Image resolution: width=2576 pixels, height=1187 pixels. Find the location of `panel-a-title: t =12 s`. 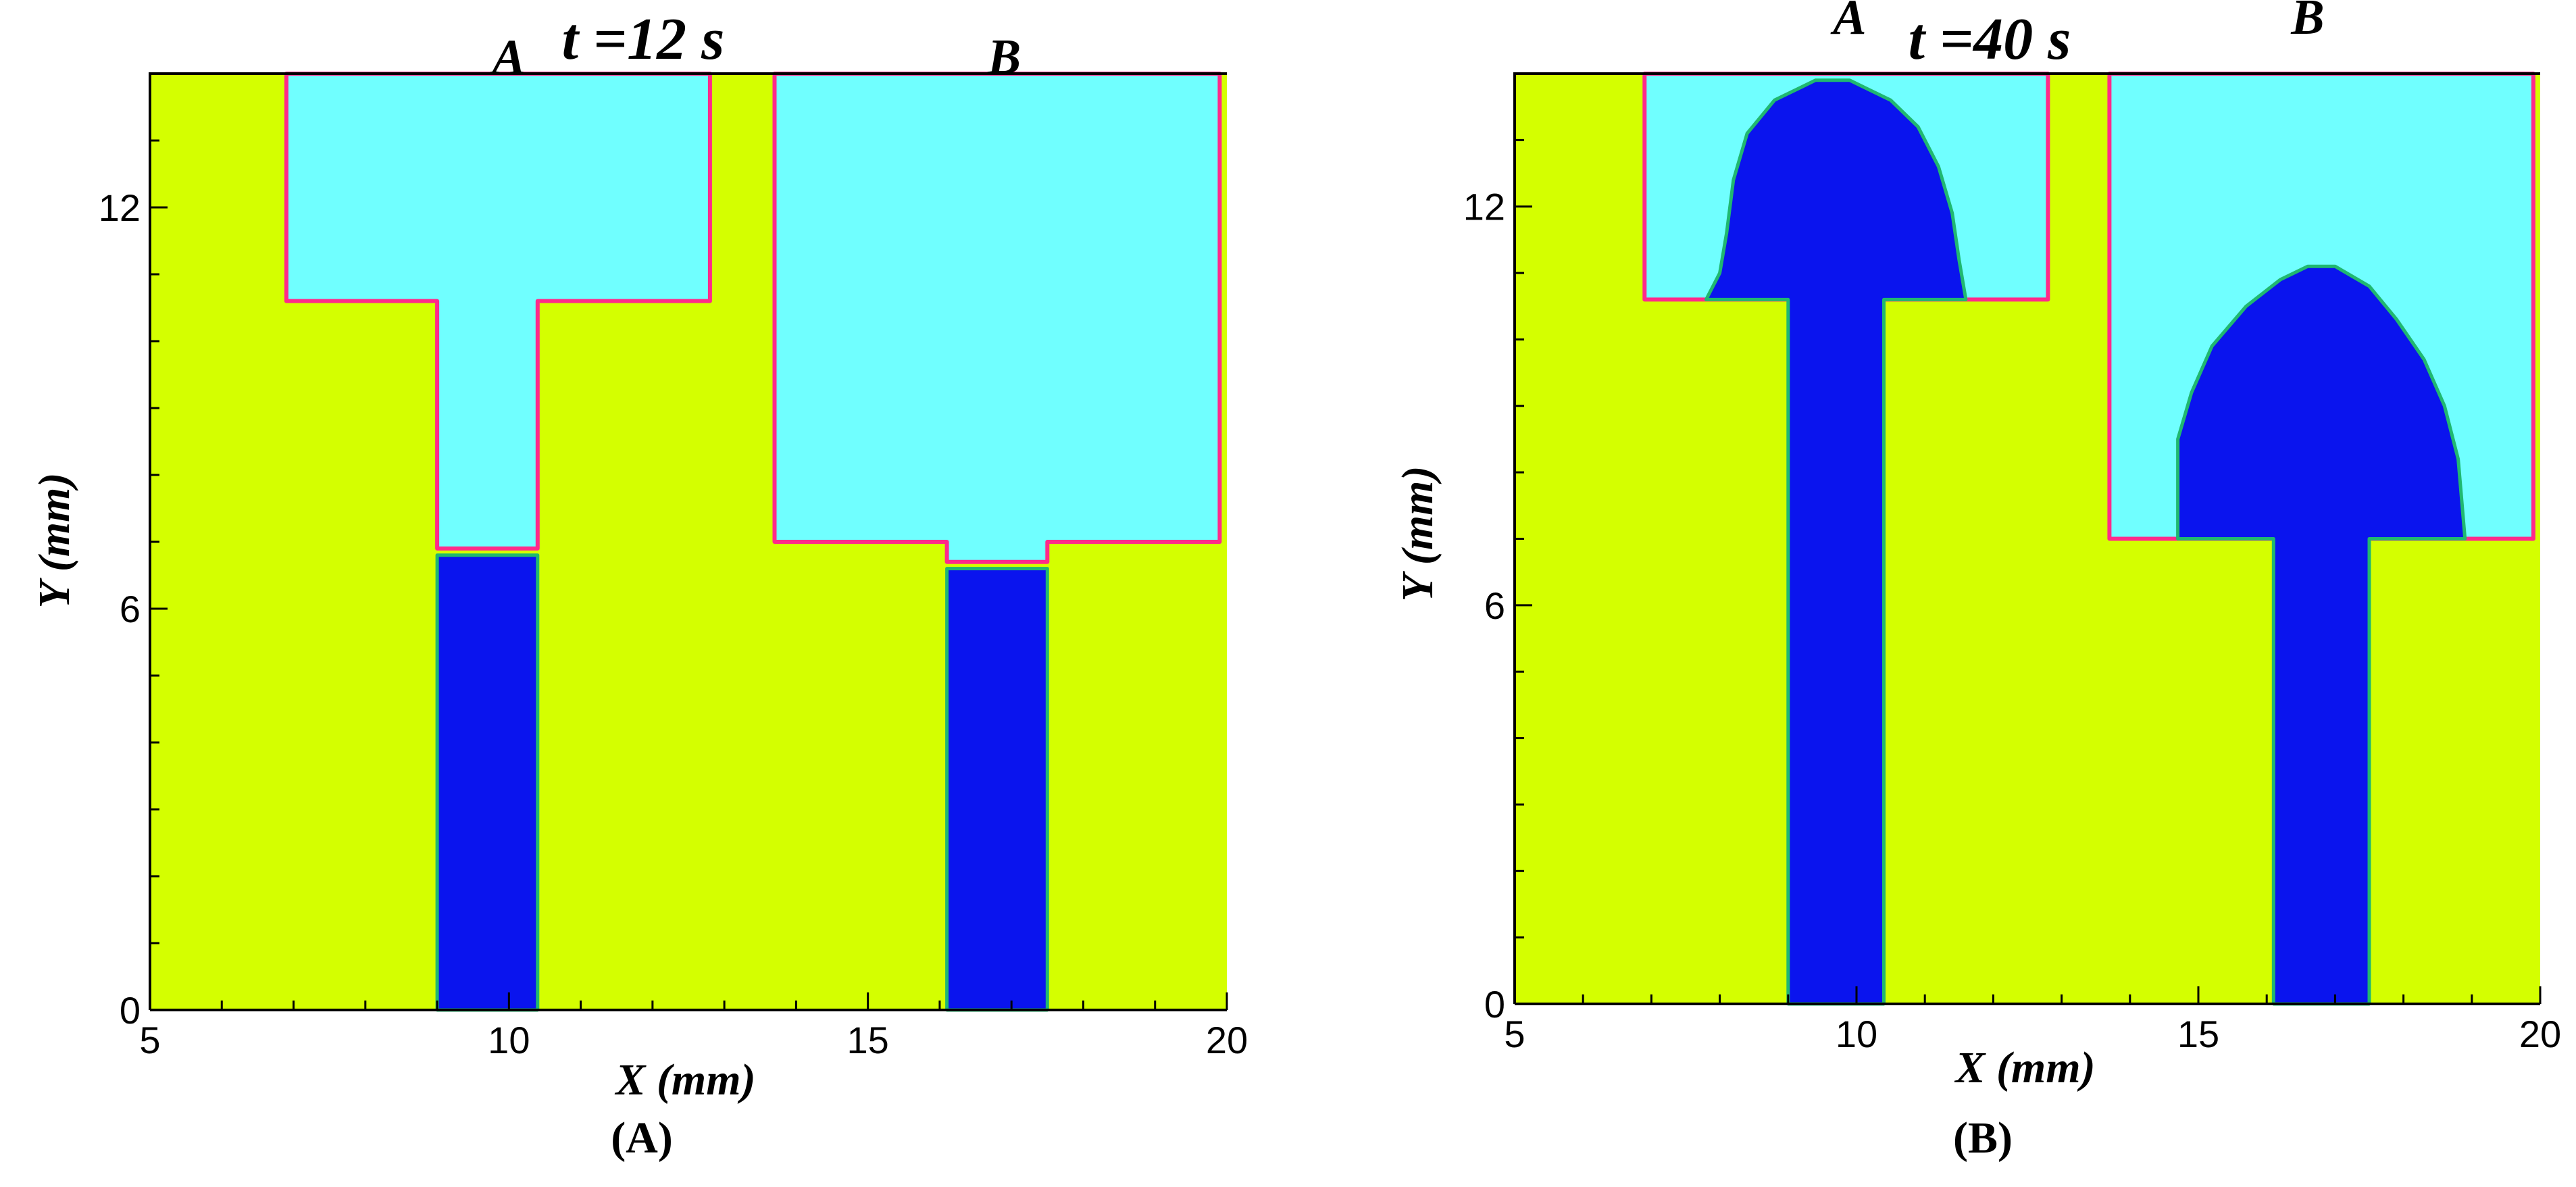

panel-a-title: t =12 s is located at coordinates (643, 39).